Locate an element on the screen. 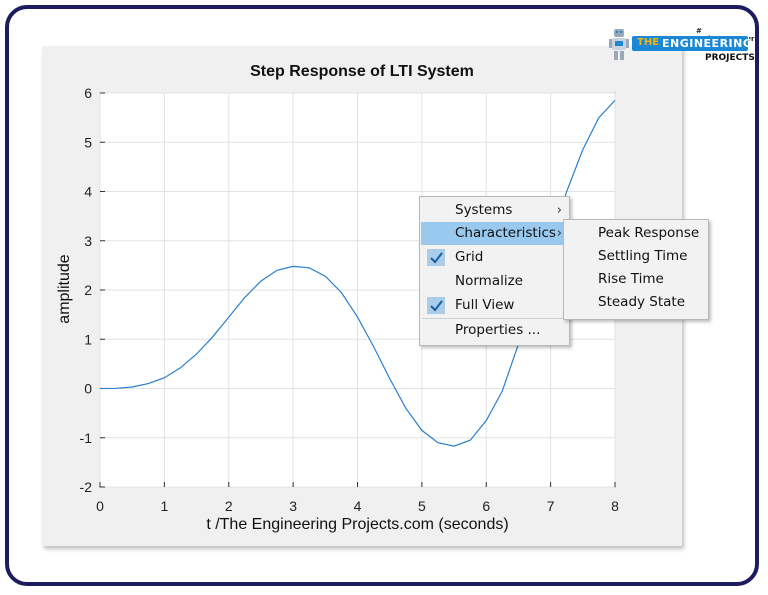 The width and height of the screenshot is (768, 595). menu-item-label: Full View is located at coordinates (485, 305).